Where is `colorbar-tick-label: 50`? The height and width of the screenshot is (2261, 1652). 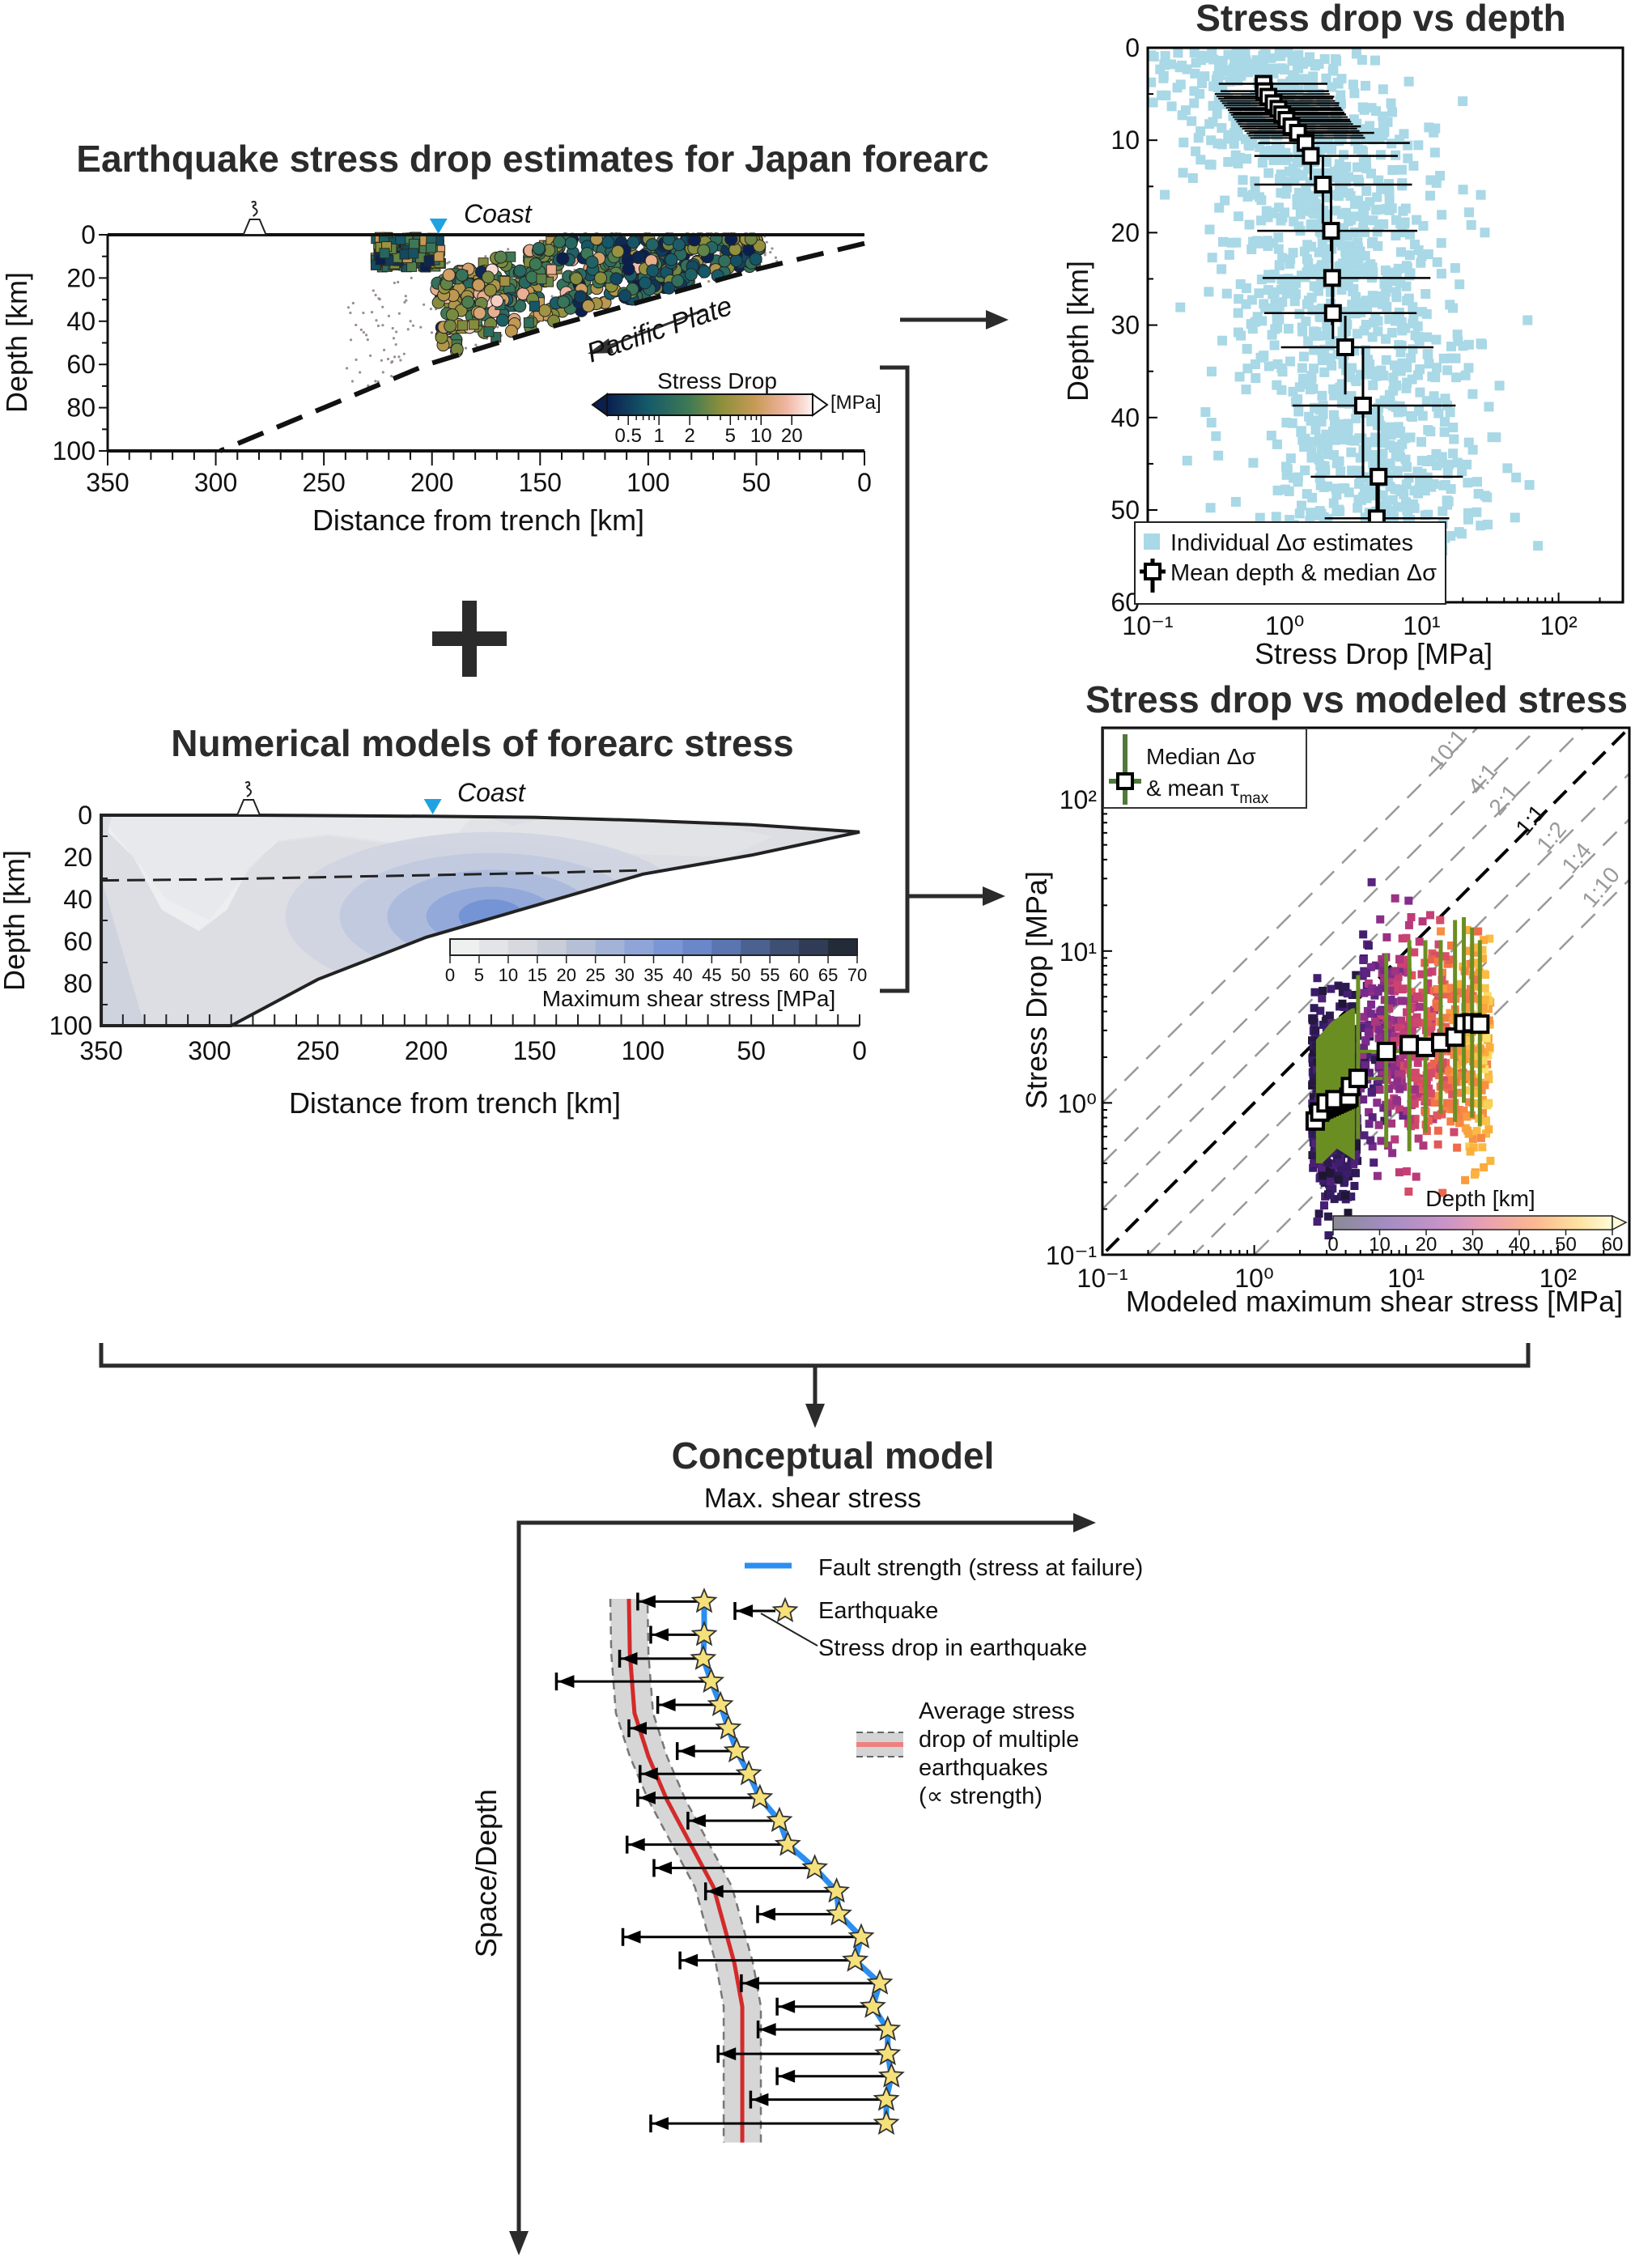 colorbar-tick-label: 50 is located at coordinates (740, 975).